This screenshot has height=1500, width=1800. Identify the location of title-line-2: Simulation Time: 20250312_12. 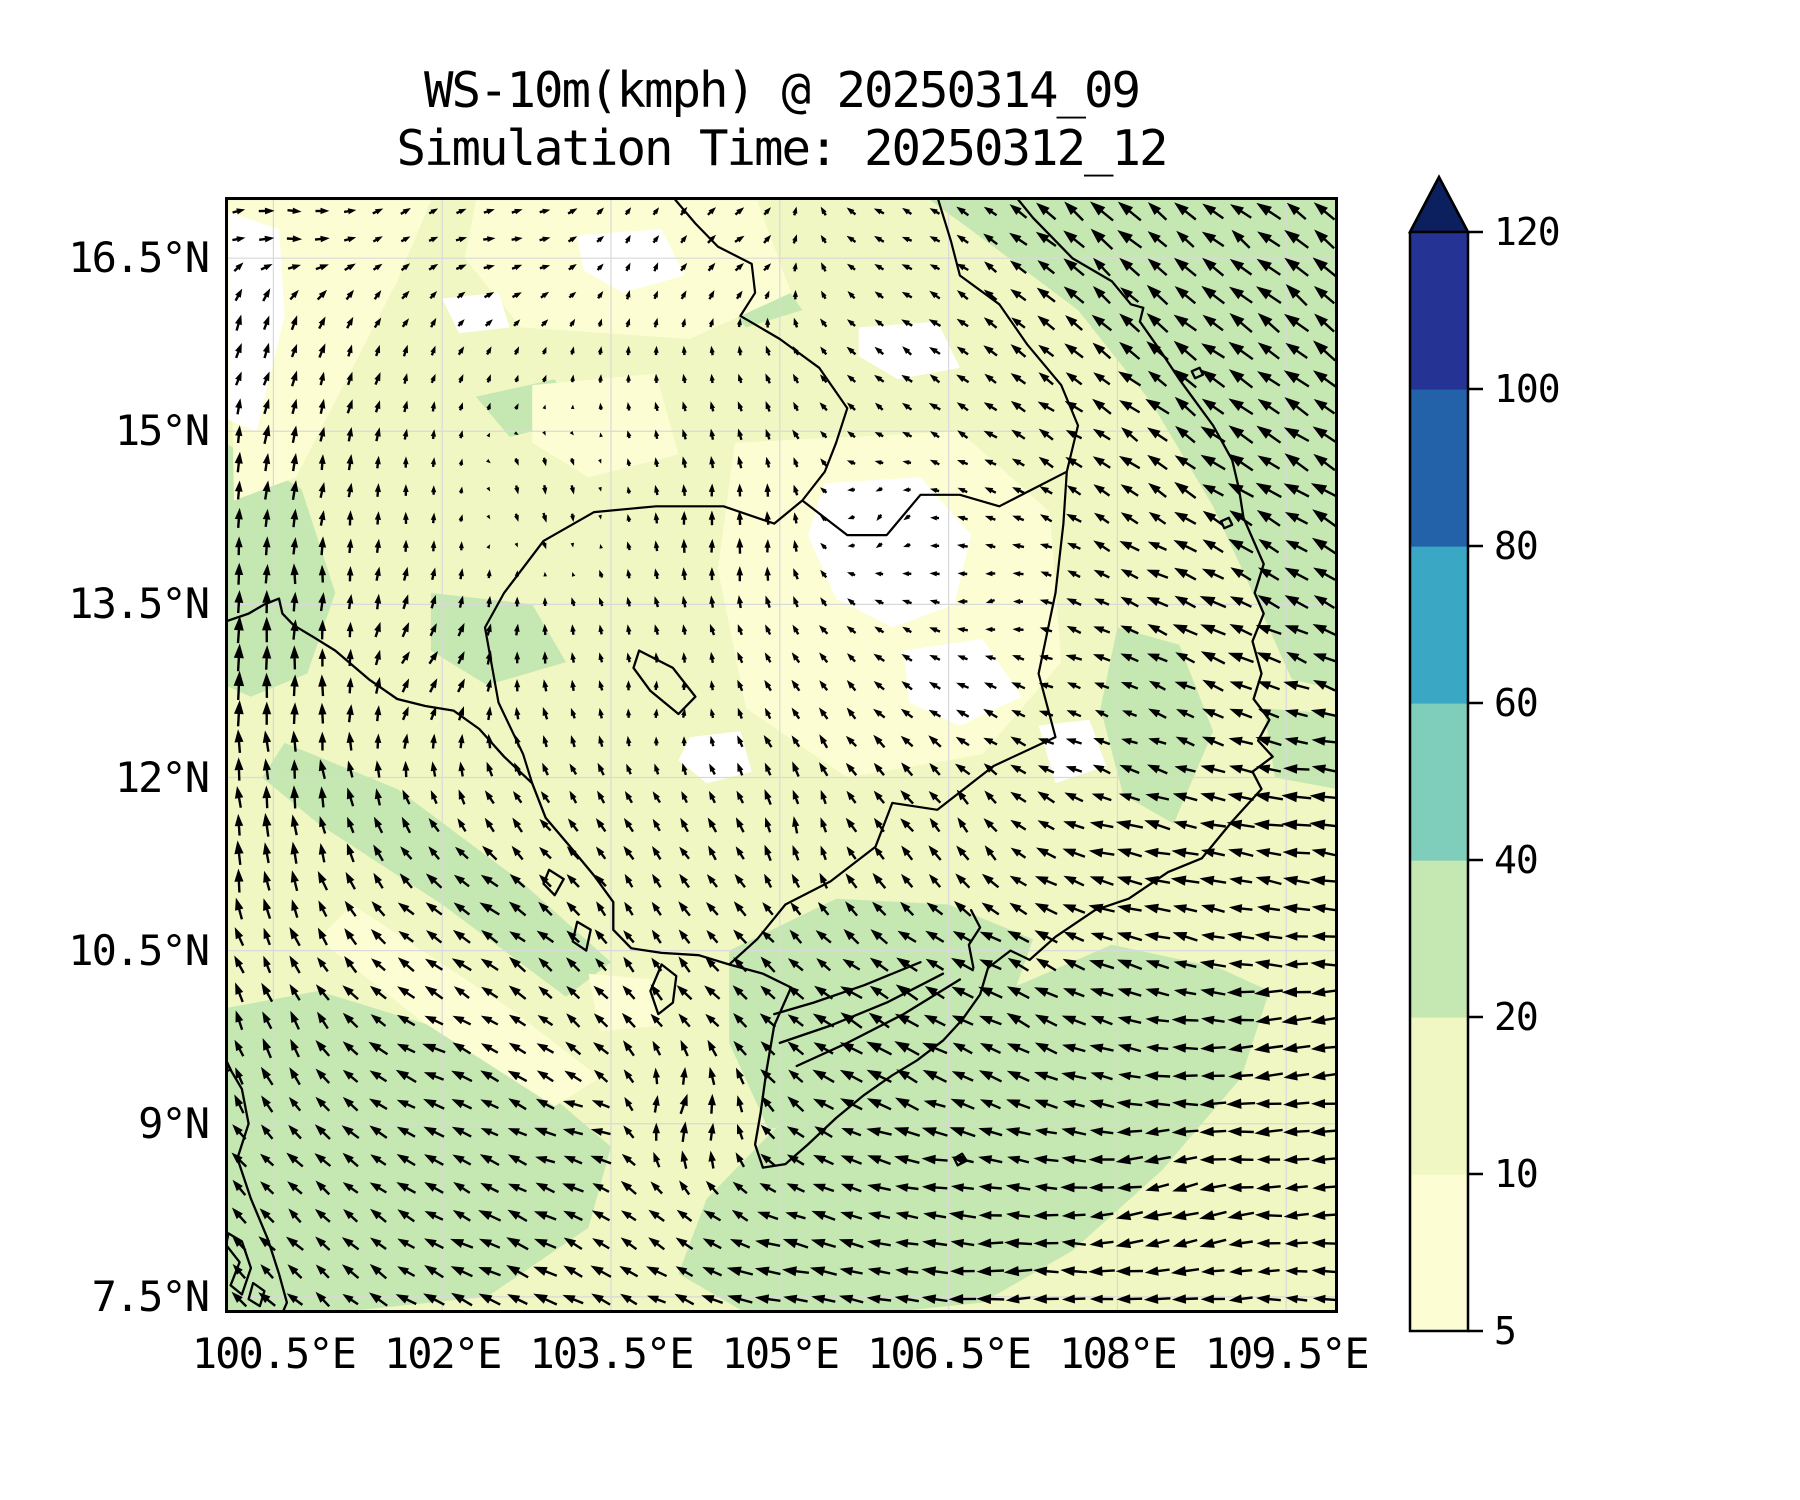
(782, 148).